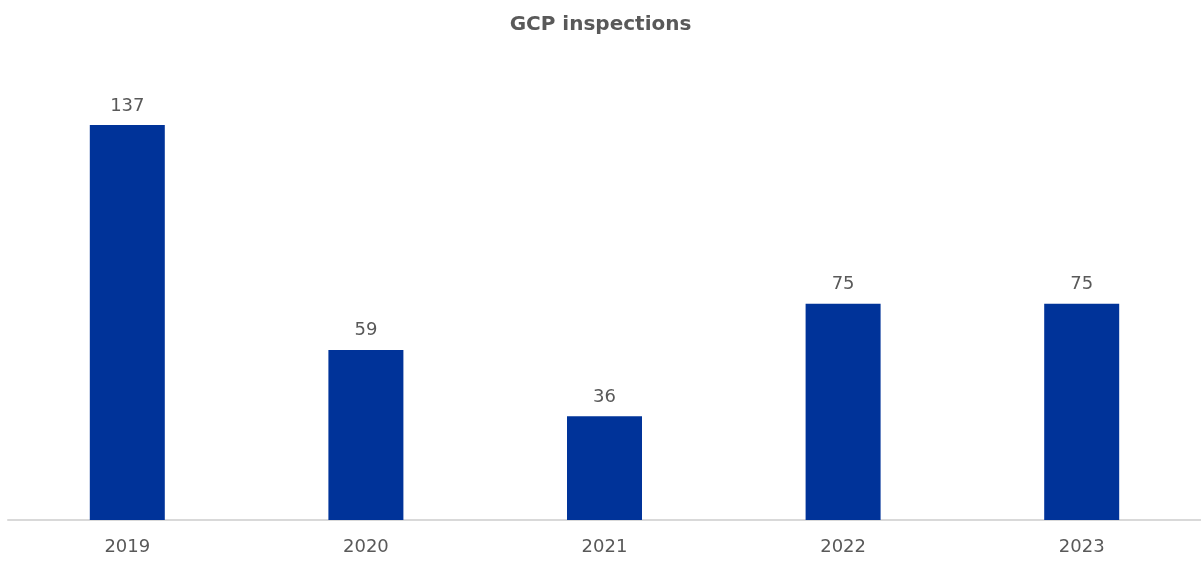  I want to click on x-tick-label: 2021, so click(604, 545).